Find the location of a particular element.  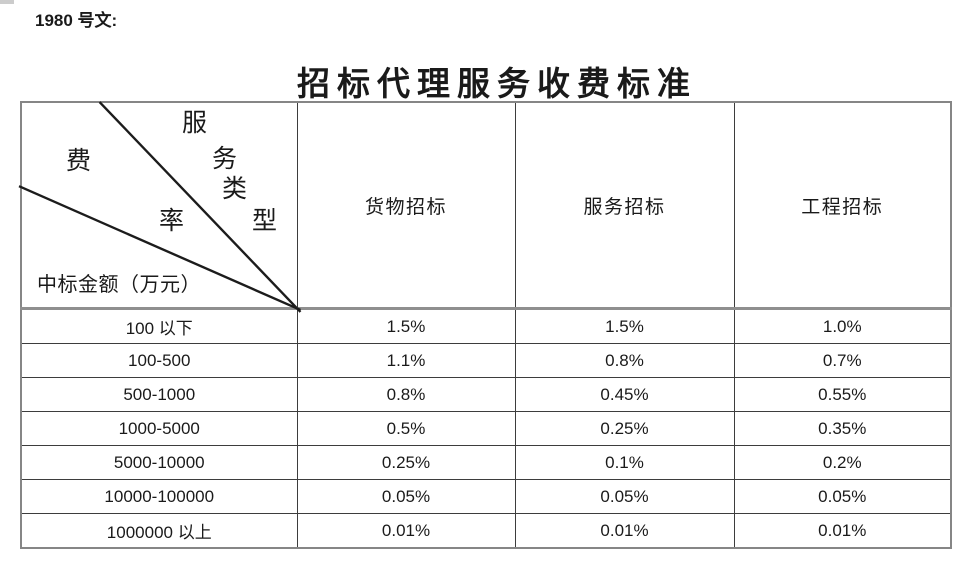

diagonal-line-upper is located at coordinates (200, 207).